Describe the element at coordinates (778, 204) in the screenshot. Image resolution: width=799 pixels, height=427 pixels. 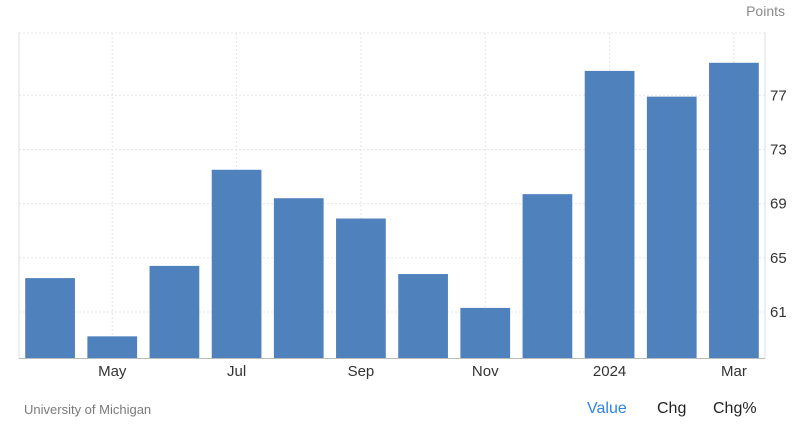
I see `y-tick-label-2: 69` at that location.